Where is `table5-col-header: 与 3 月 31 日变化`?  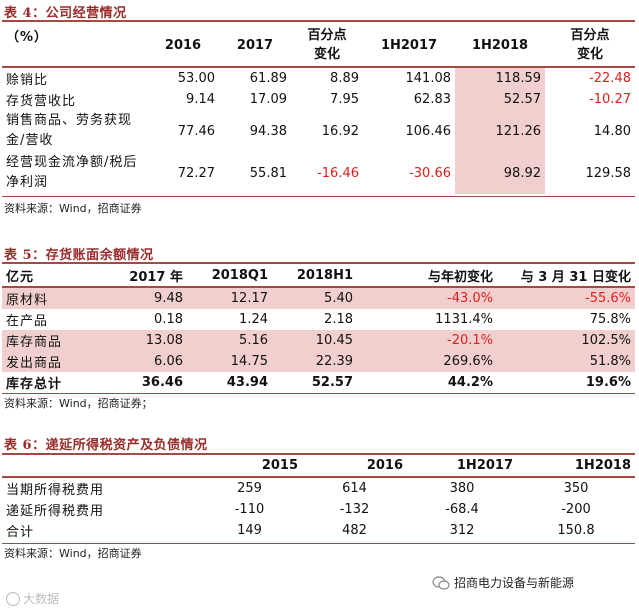
table5-col-header: 与 3 月 31 日变化 is located at coordinates (575, 277).